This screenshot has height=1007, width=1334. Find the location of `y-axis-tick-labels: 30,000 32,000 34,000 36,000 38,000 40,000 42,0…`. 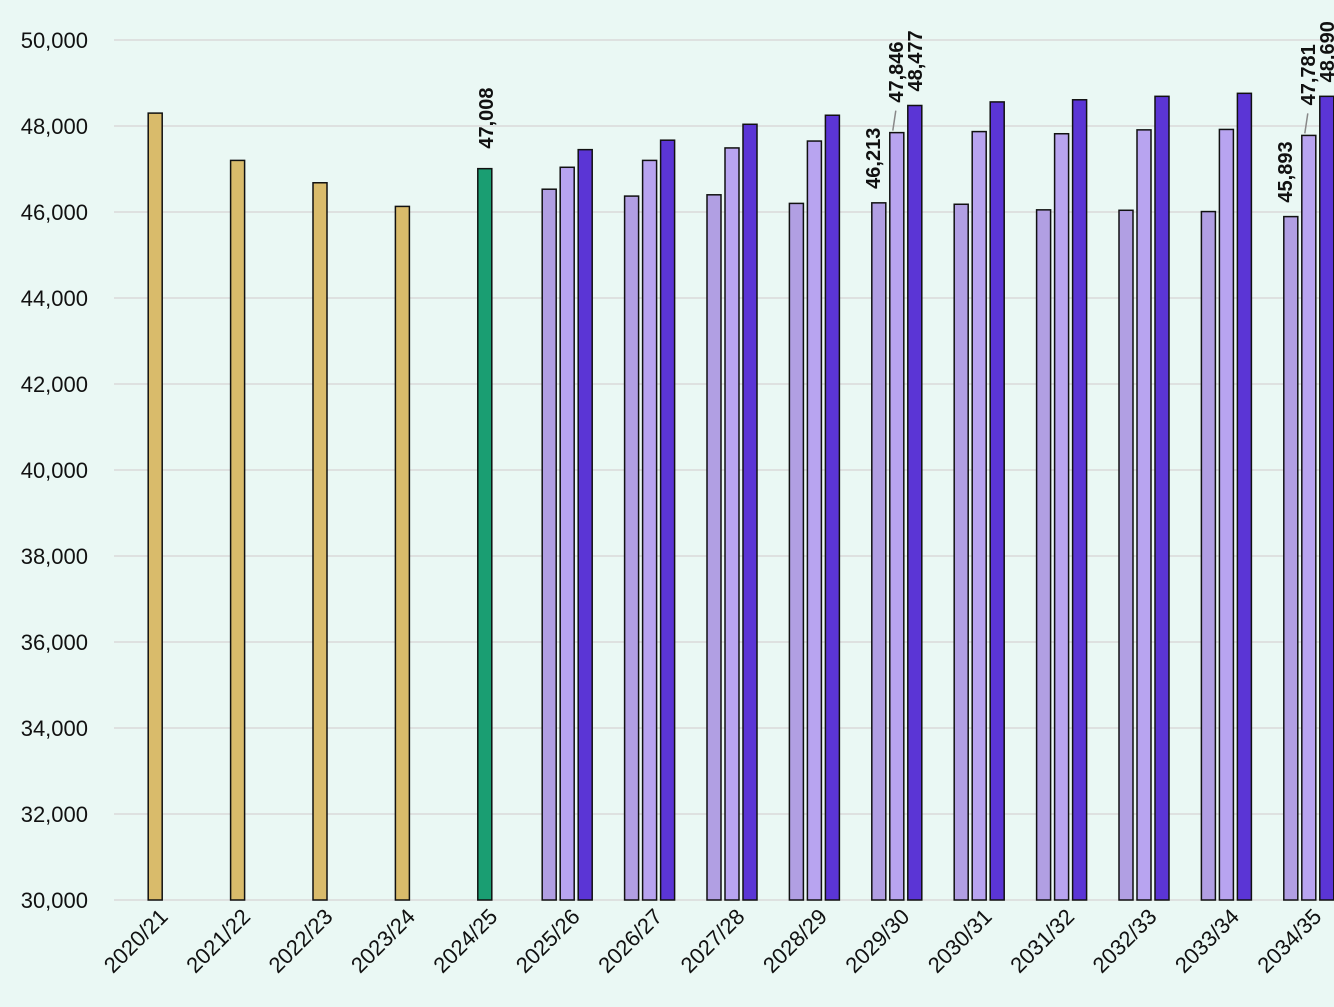

y-axis-tick-labels: 30,000 32,000 34,000 36,000 38,000 40,000 42,0… is located at coordinates (54, 470).